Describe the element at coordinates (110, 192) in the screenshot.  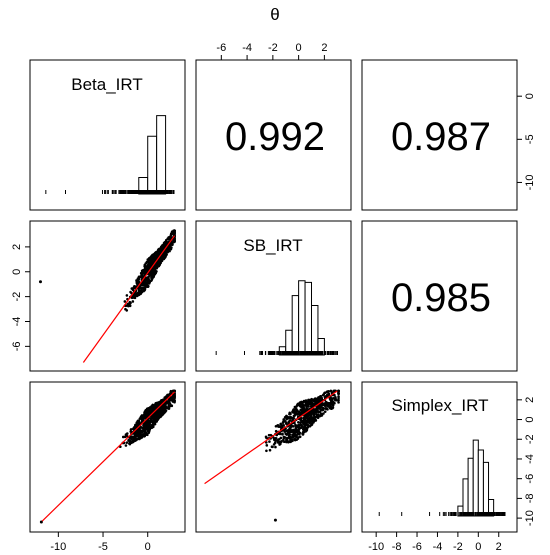
I see `rug-marks` at that location.